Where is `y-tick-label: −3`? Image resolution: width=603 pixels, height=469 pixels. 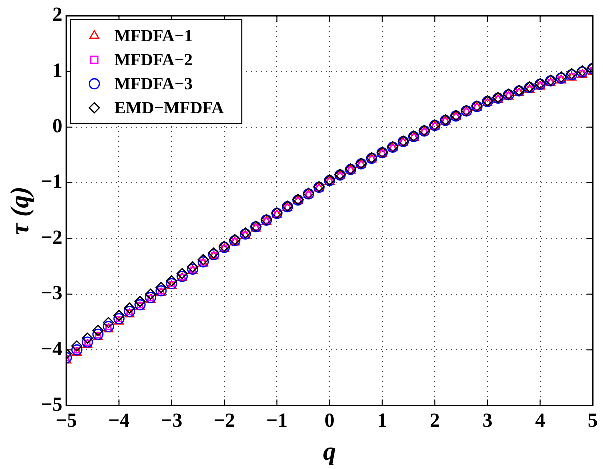 y-tick-label: −3 is located at coordinates (52, 293).